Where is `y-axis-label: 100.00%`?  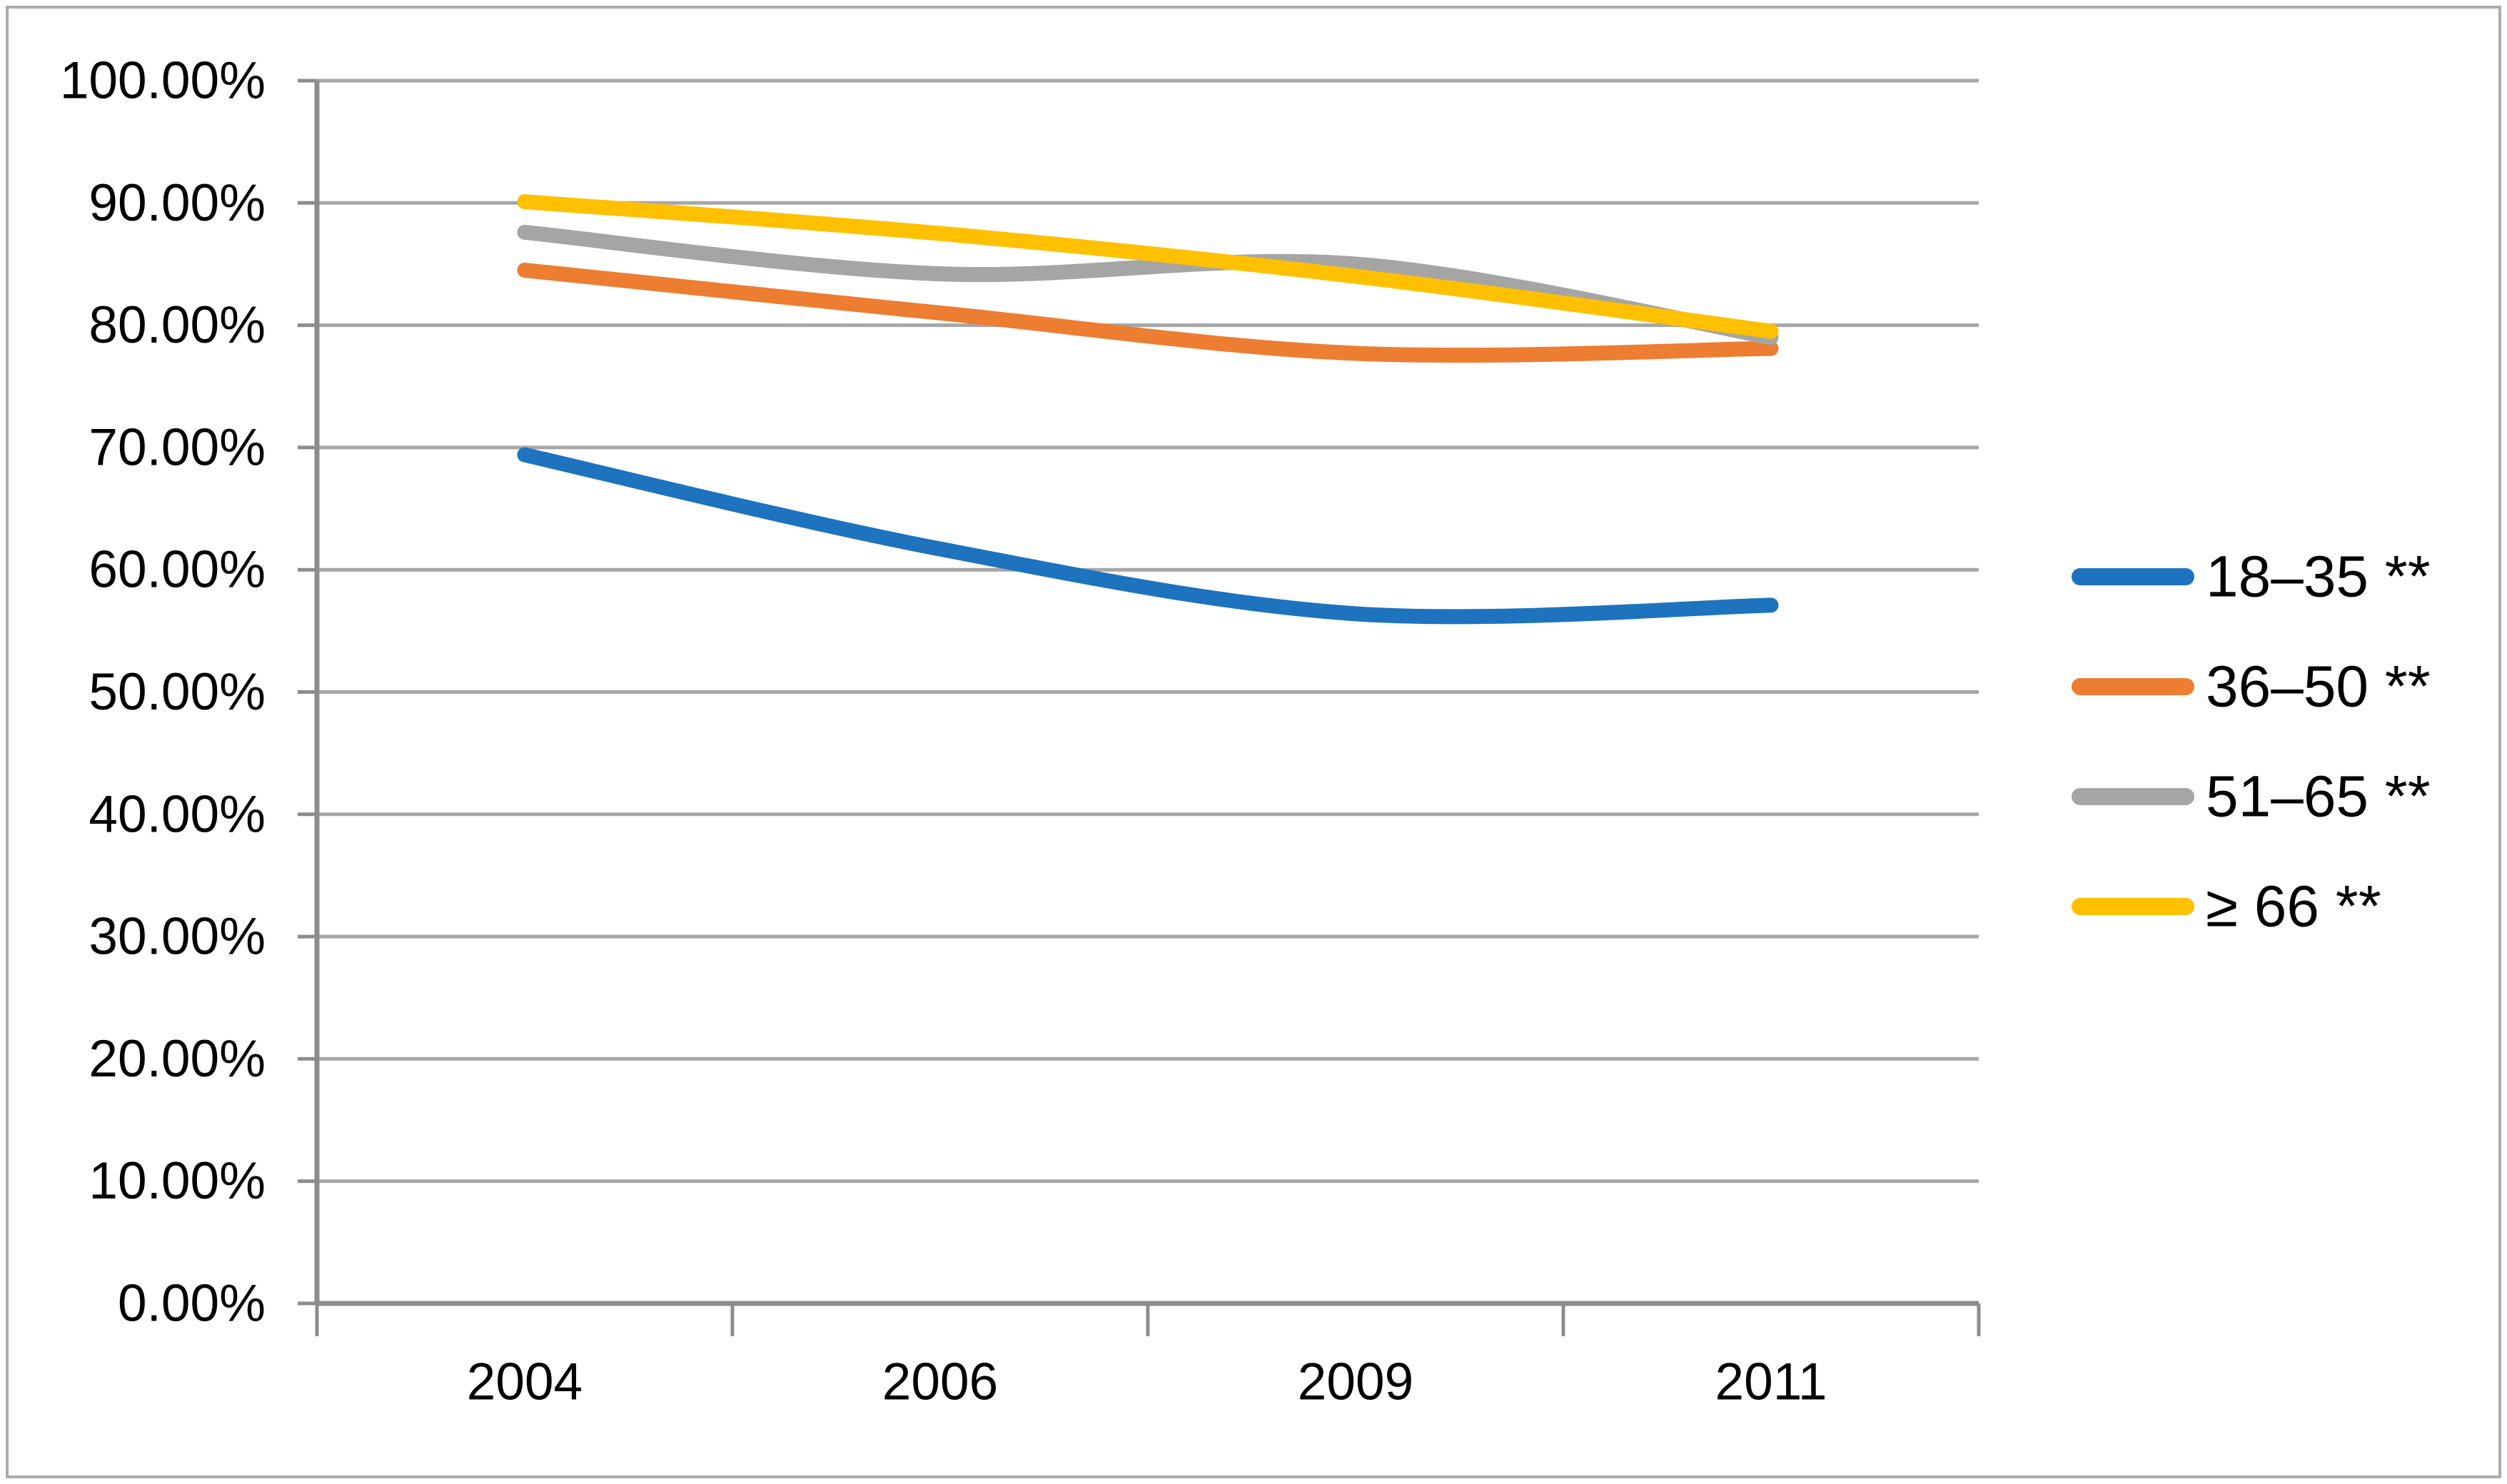
y-axis-label: 100.00% is located at coordinates (163, 81).